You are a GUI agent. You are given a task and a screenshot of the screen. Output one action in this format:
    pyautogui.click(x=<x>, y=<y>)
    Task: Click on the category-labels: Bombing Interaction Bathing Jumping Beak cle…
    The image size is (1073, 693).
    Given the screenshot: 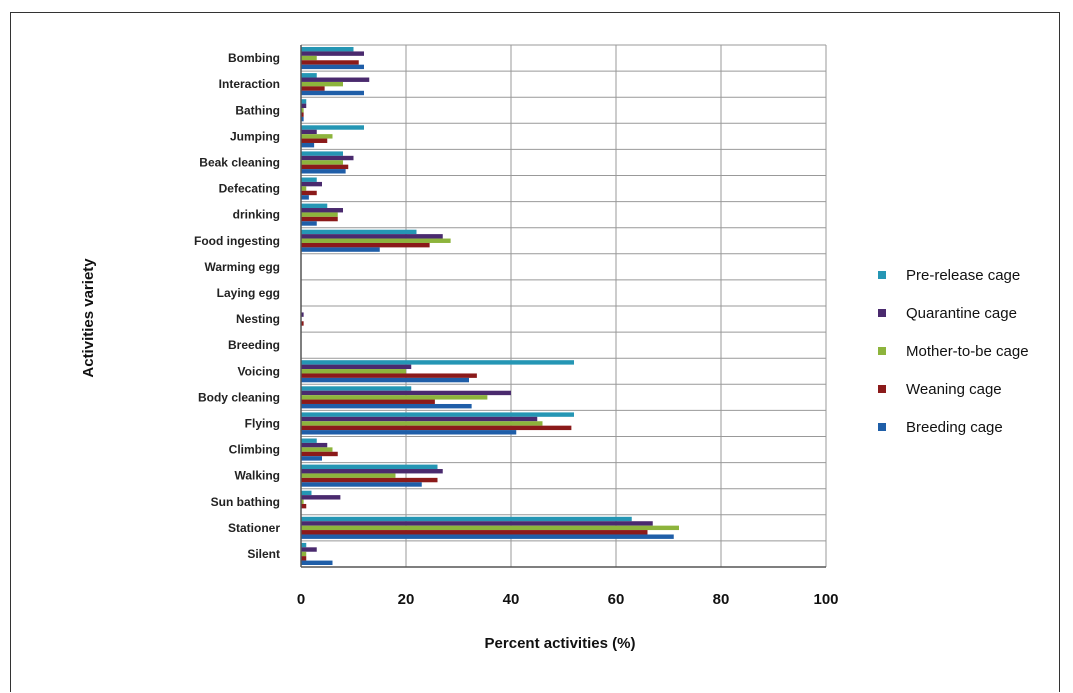 What is the action you would take?
    pyautogui.click(x=237, y=306)
    